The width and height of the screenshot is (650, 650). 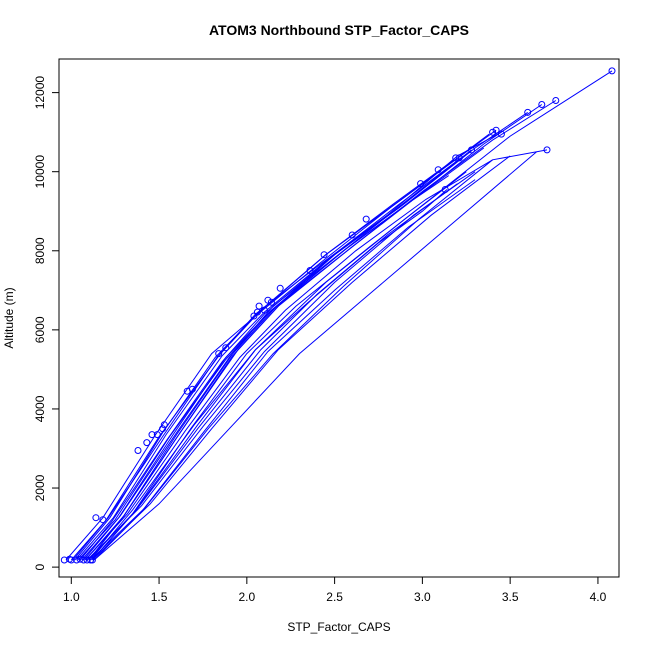 What do you see at coordinates (71, 597) in the screenshot?
I see `x-tick-label: 1.0` at bounding box center [71, 597].